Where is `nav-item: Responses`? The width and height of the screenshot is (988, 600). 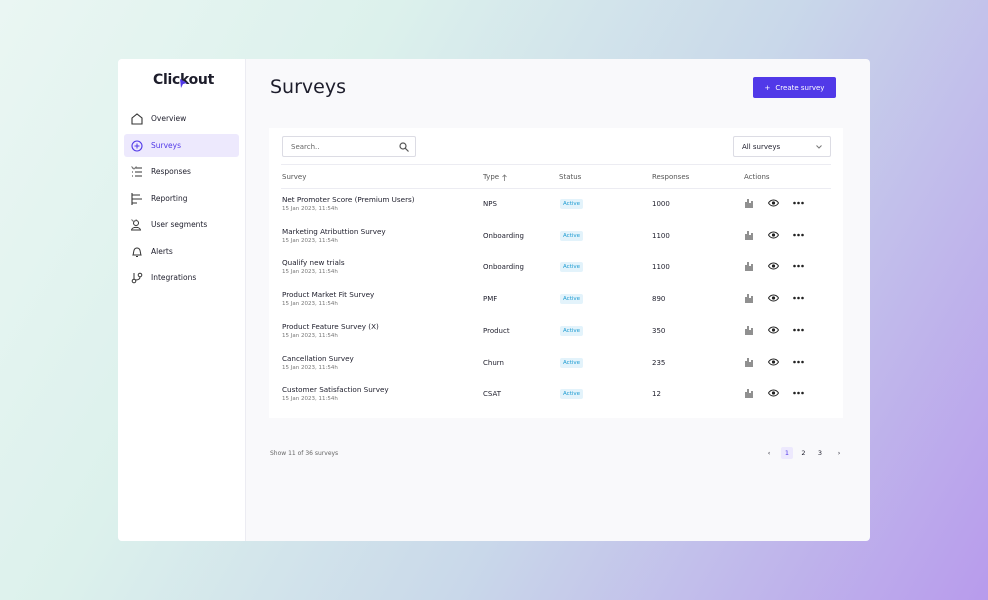
nav-item: Responses is located at coordinates (181, 171).